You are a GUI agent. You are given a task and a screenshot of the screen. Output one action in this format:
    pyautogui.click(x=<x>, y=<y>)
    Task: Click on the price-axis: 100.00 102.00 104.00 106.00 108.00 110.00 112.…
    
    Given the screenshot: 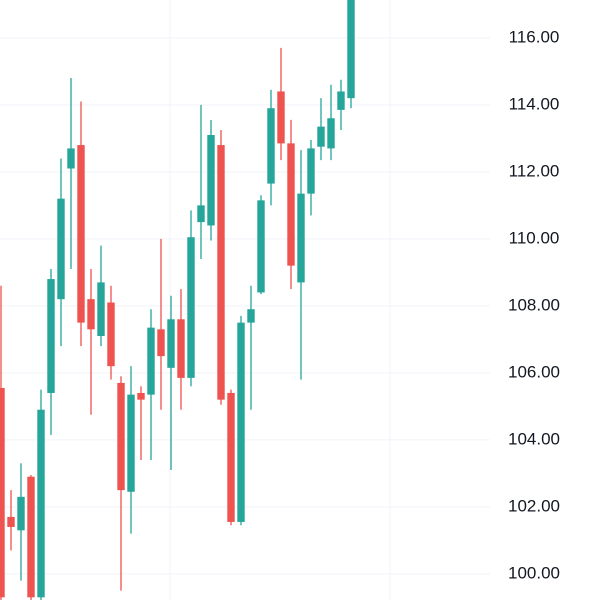 What is the action you would take?
    pyautogui.click(x=534, y=304)
    